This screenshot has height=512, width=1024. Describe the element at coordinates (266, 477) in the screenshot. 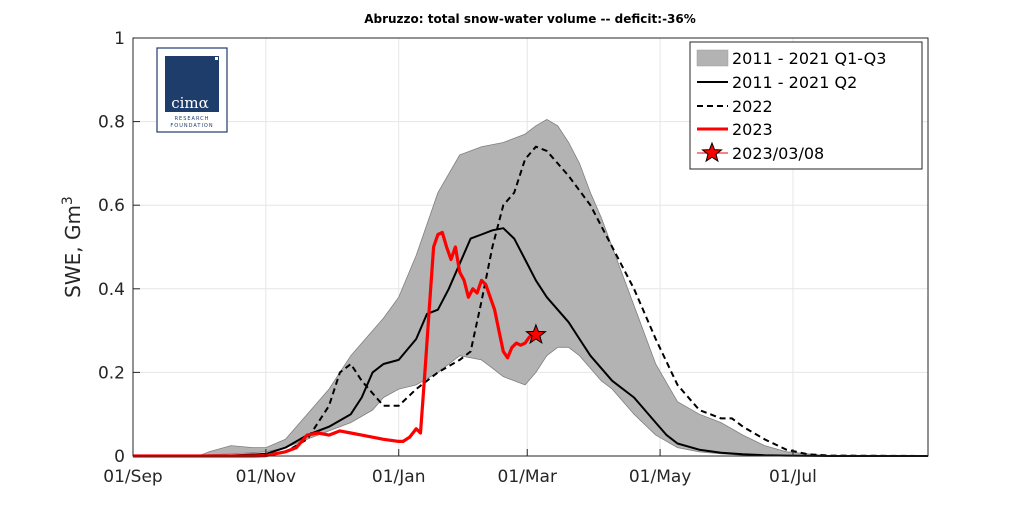

I see `x-tick-label: 01/Nov` at that location.